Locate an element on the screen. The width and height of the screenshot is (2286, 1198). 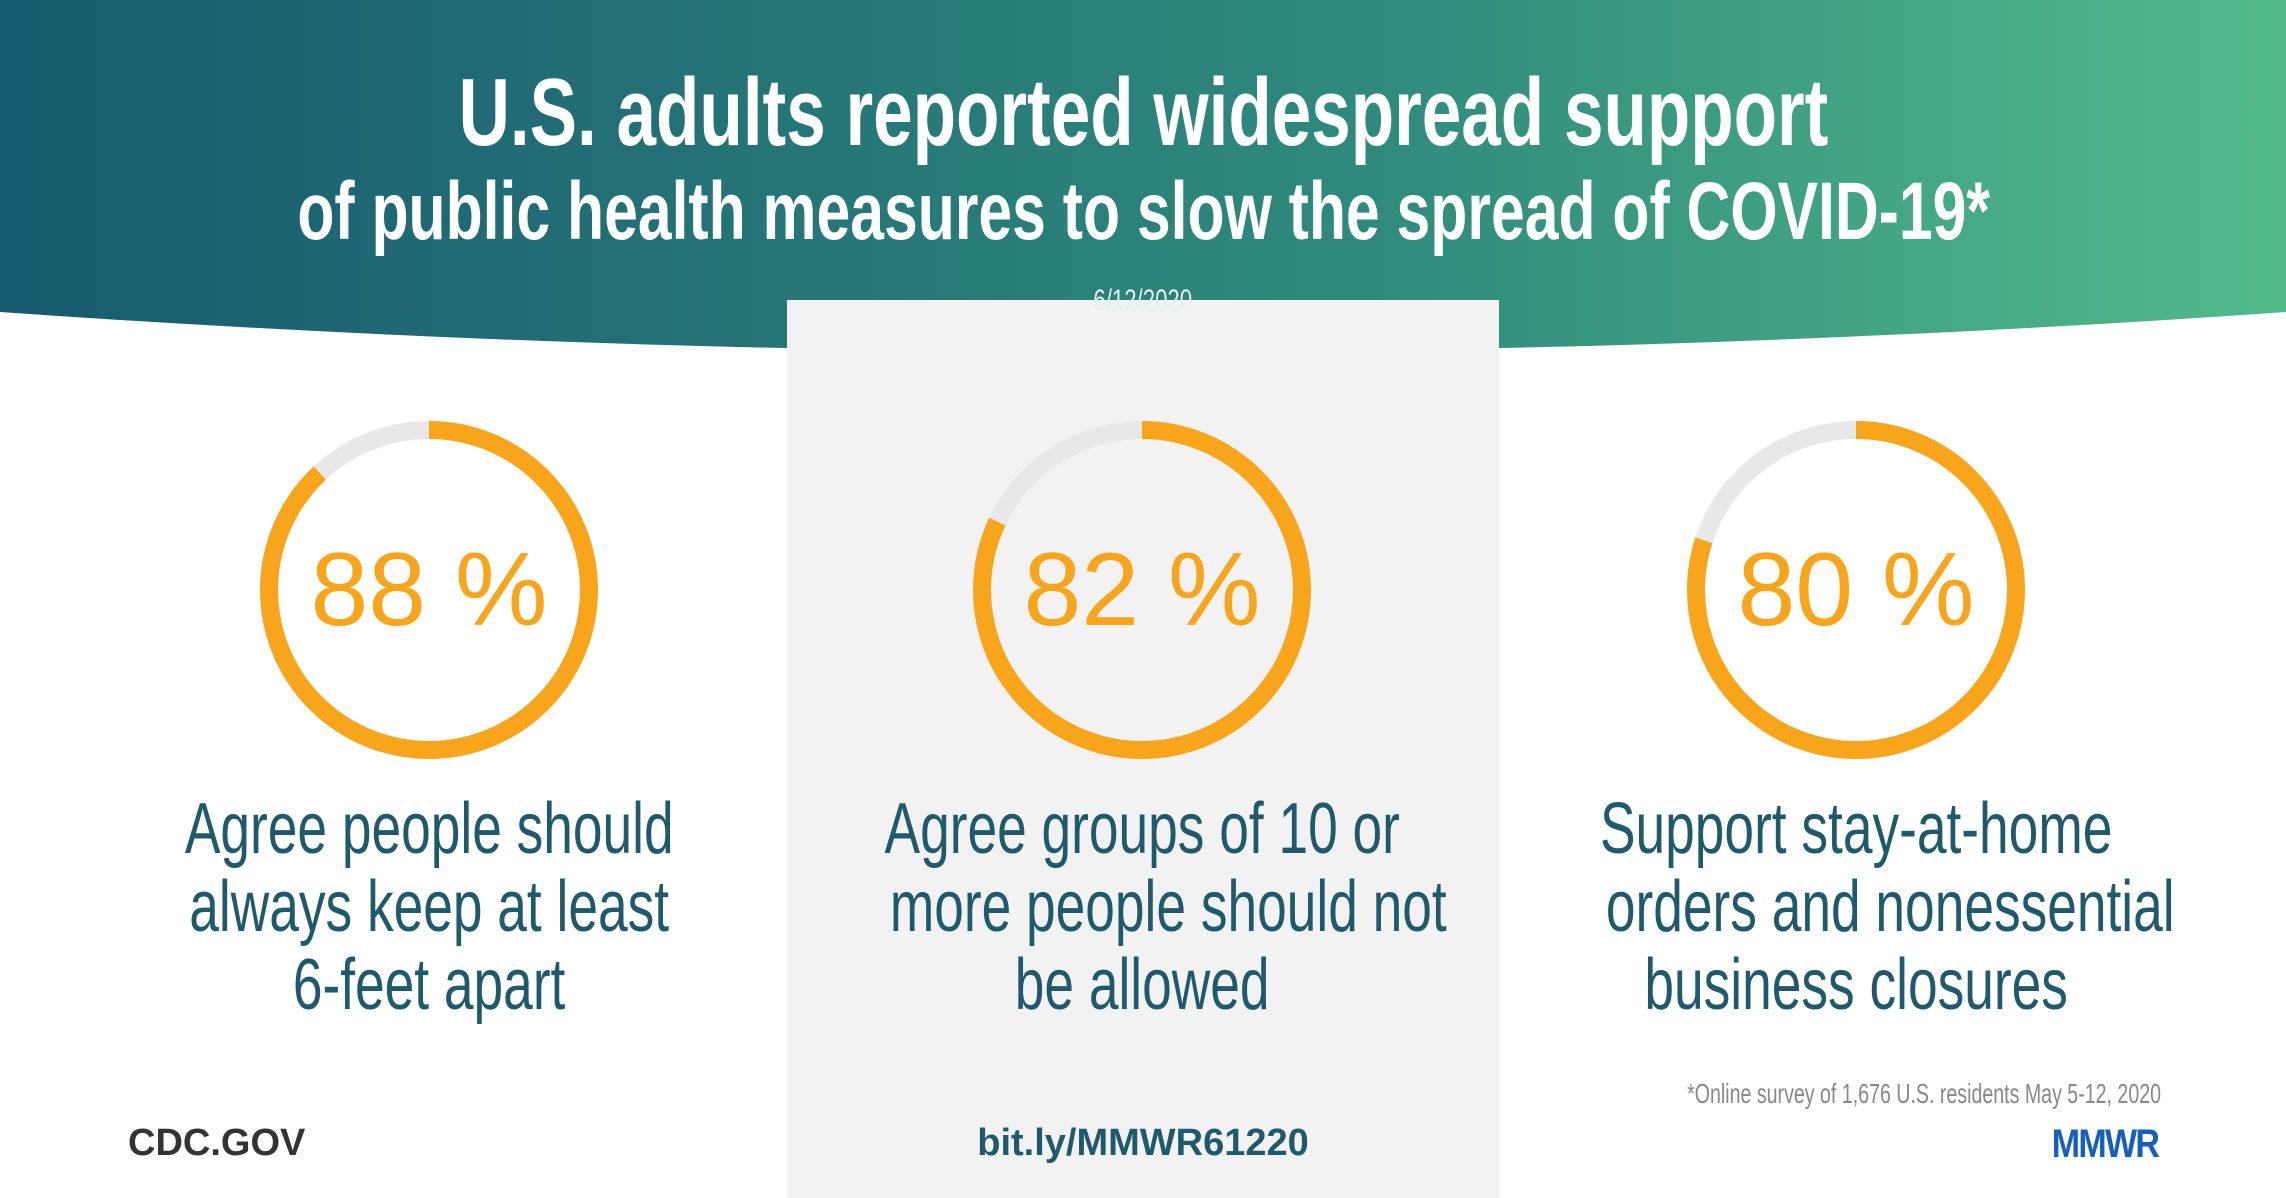
percent-label: 88 % is located at coordinates (429, 589).